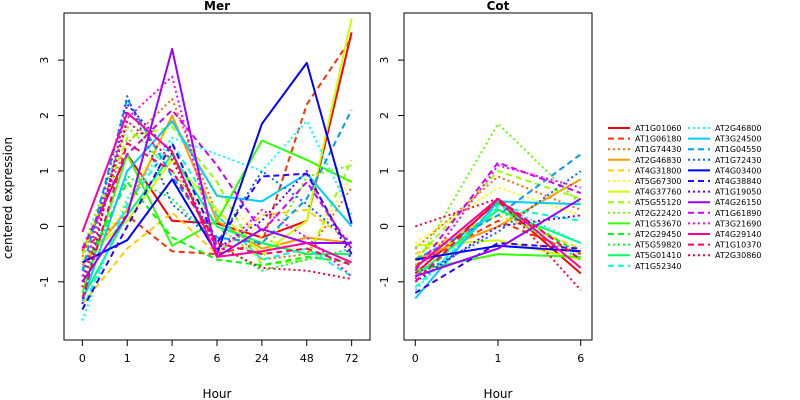 The height and width of the screenshot is (400, 800). I want to click on legend-item: AT1G74430, so click(644, 149).